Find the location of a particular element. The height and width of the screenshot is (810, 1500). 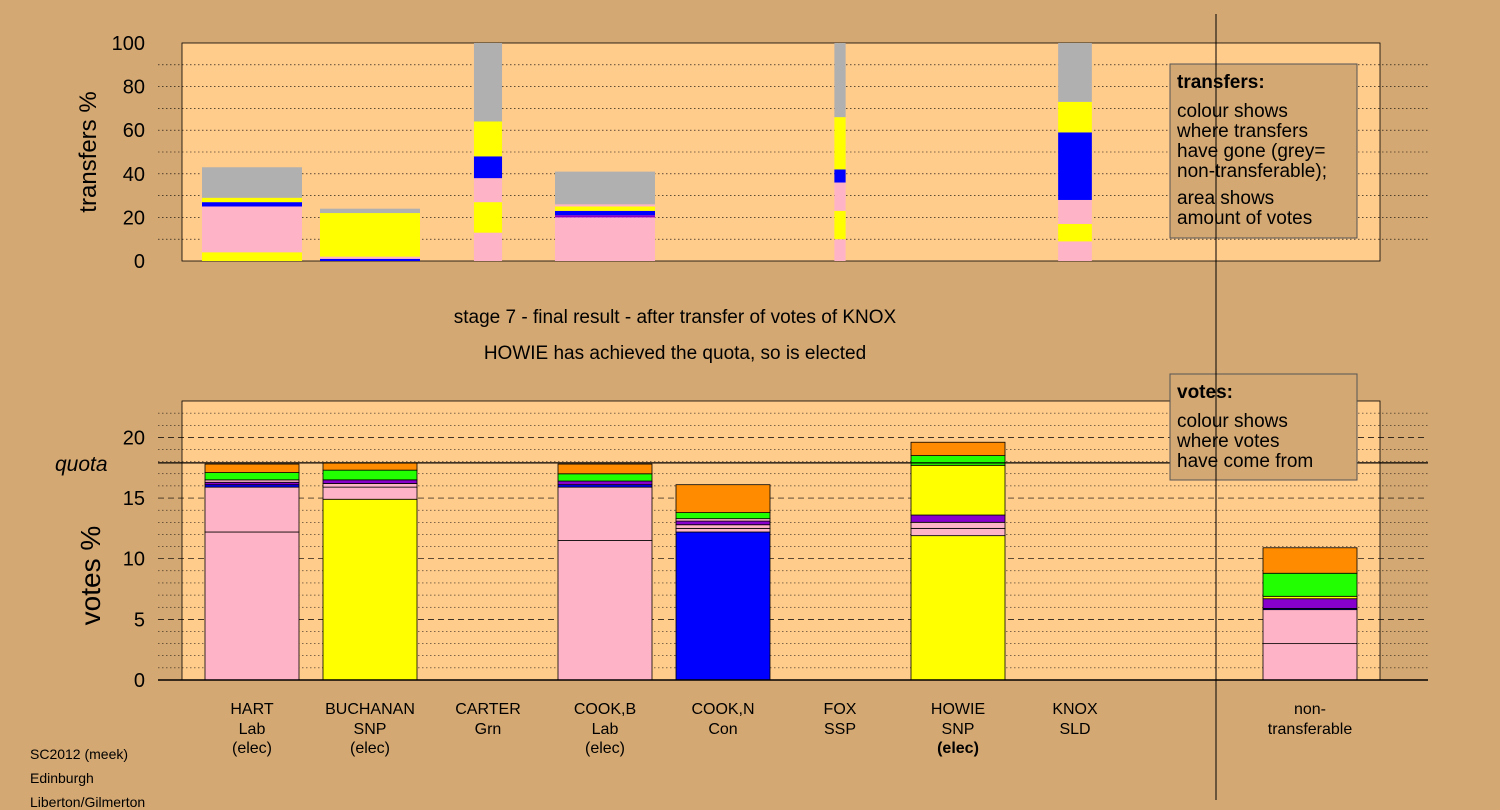

transfers-y-tick: 60 is located at coordinates (134, 131).